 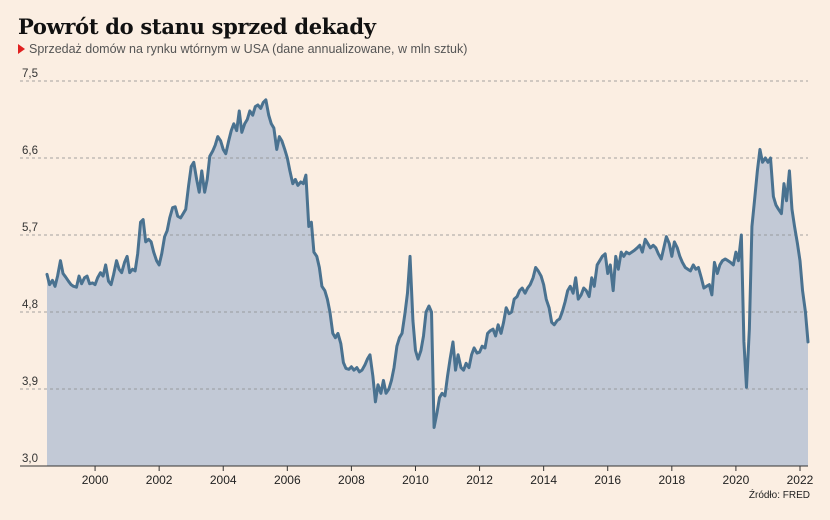 I want to click on x-tick-label: 2010, so click(x=415, y=480).